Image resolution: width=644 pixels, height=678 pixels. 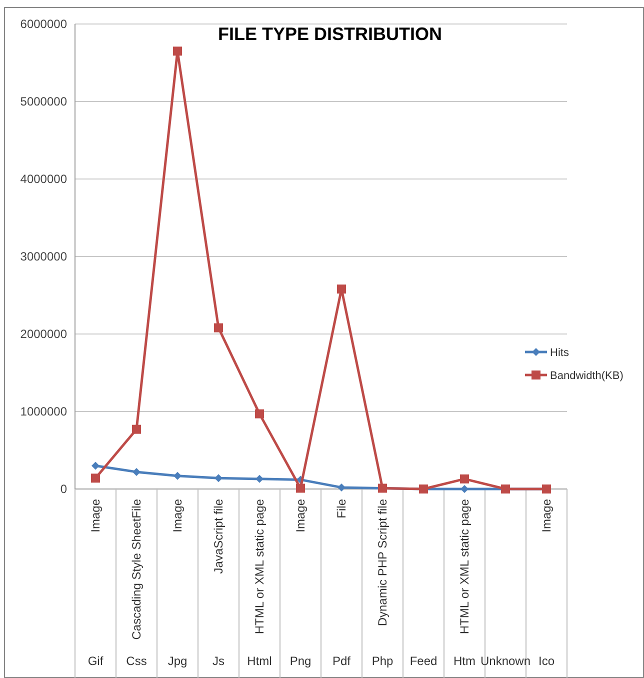 I want to click on chart-title: FILE TYPE DISTRIBUTION, so click(x=330, y=34).